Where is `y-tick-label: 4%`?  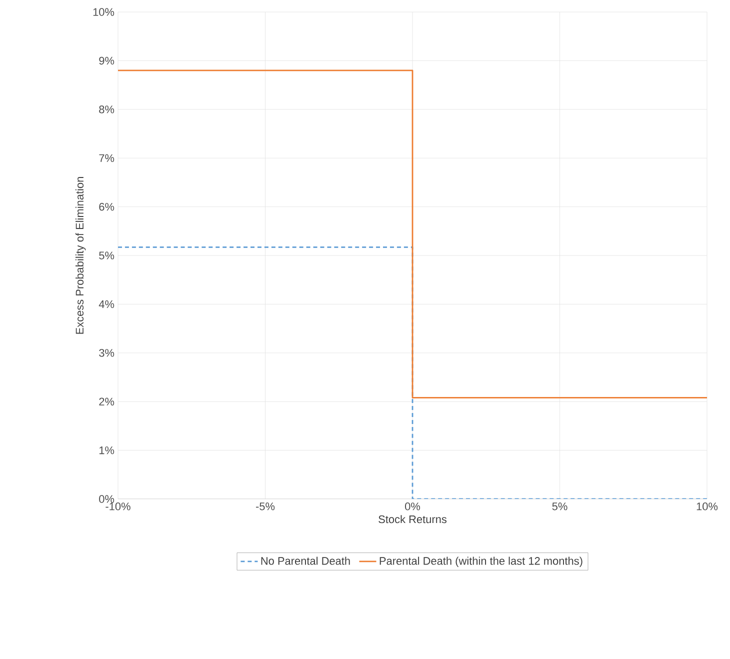
y-tick-label: 4% is located at coordinates (106, 304).